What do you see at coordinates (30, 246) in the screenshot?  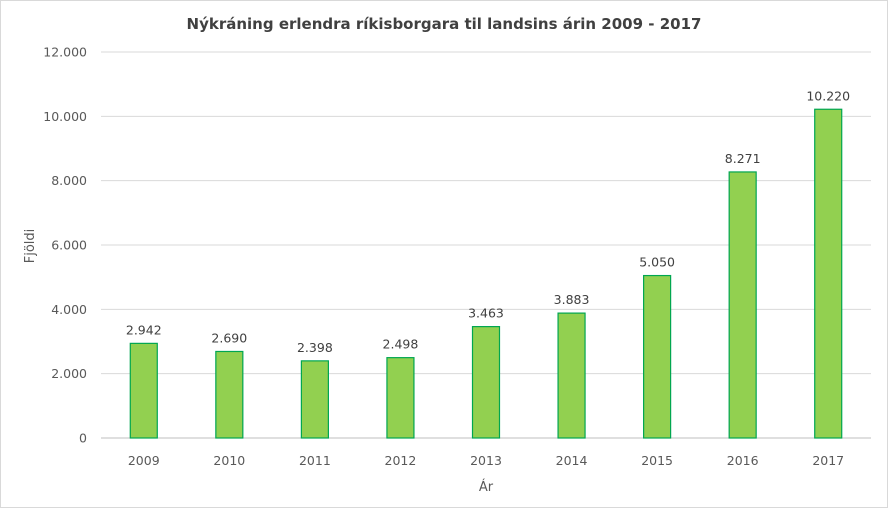 I see `y-axis-title: Fjöldi` at bounding box center [30, 246].